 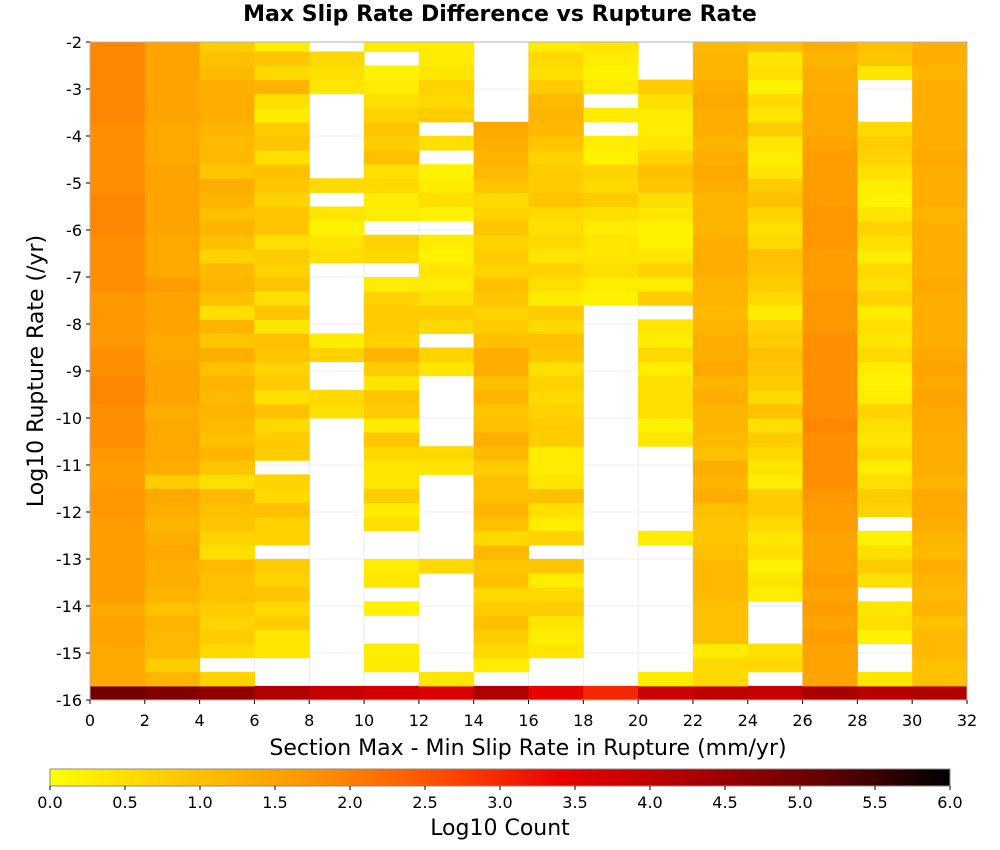 I want to click on colorbar-tick-label: 3.5, so click(x=574, y=802).